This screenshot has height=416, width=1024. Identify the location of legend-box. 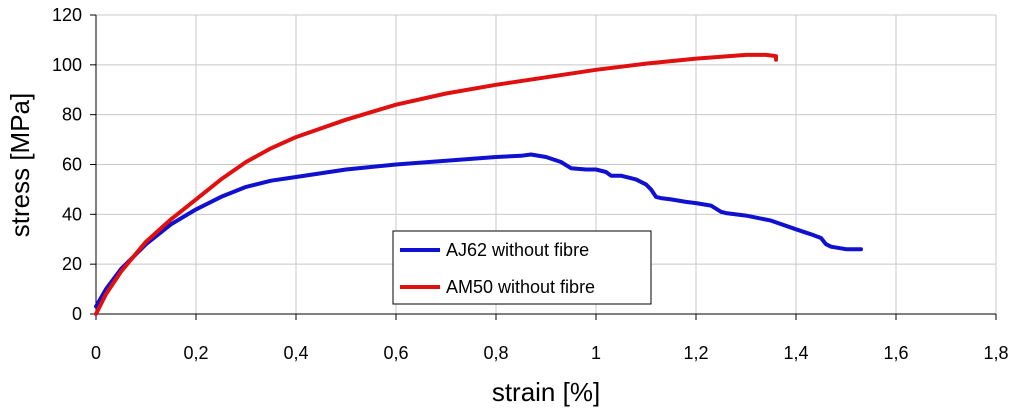
(522, 267).